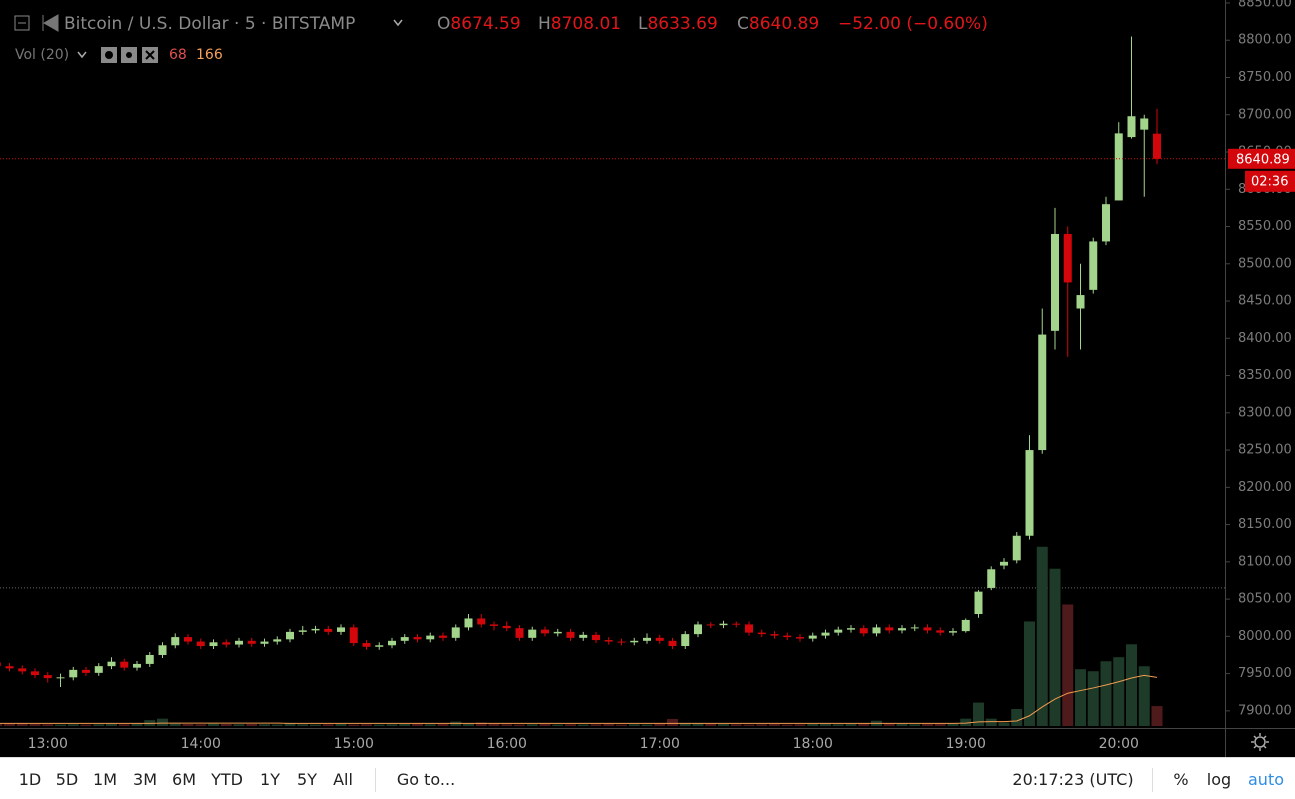  I want to click on range-button: All, so click(343, 779).